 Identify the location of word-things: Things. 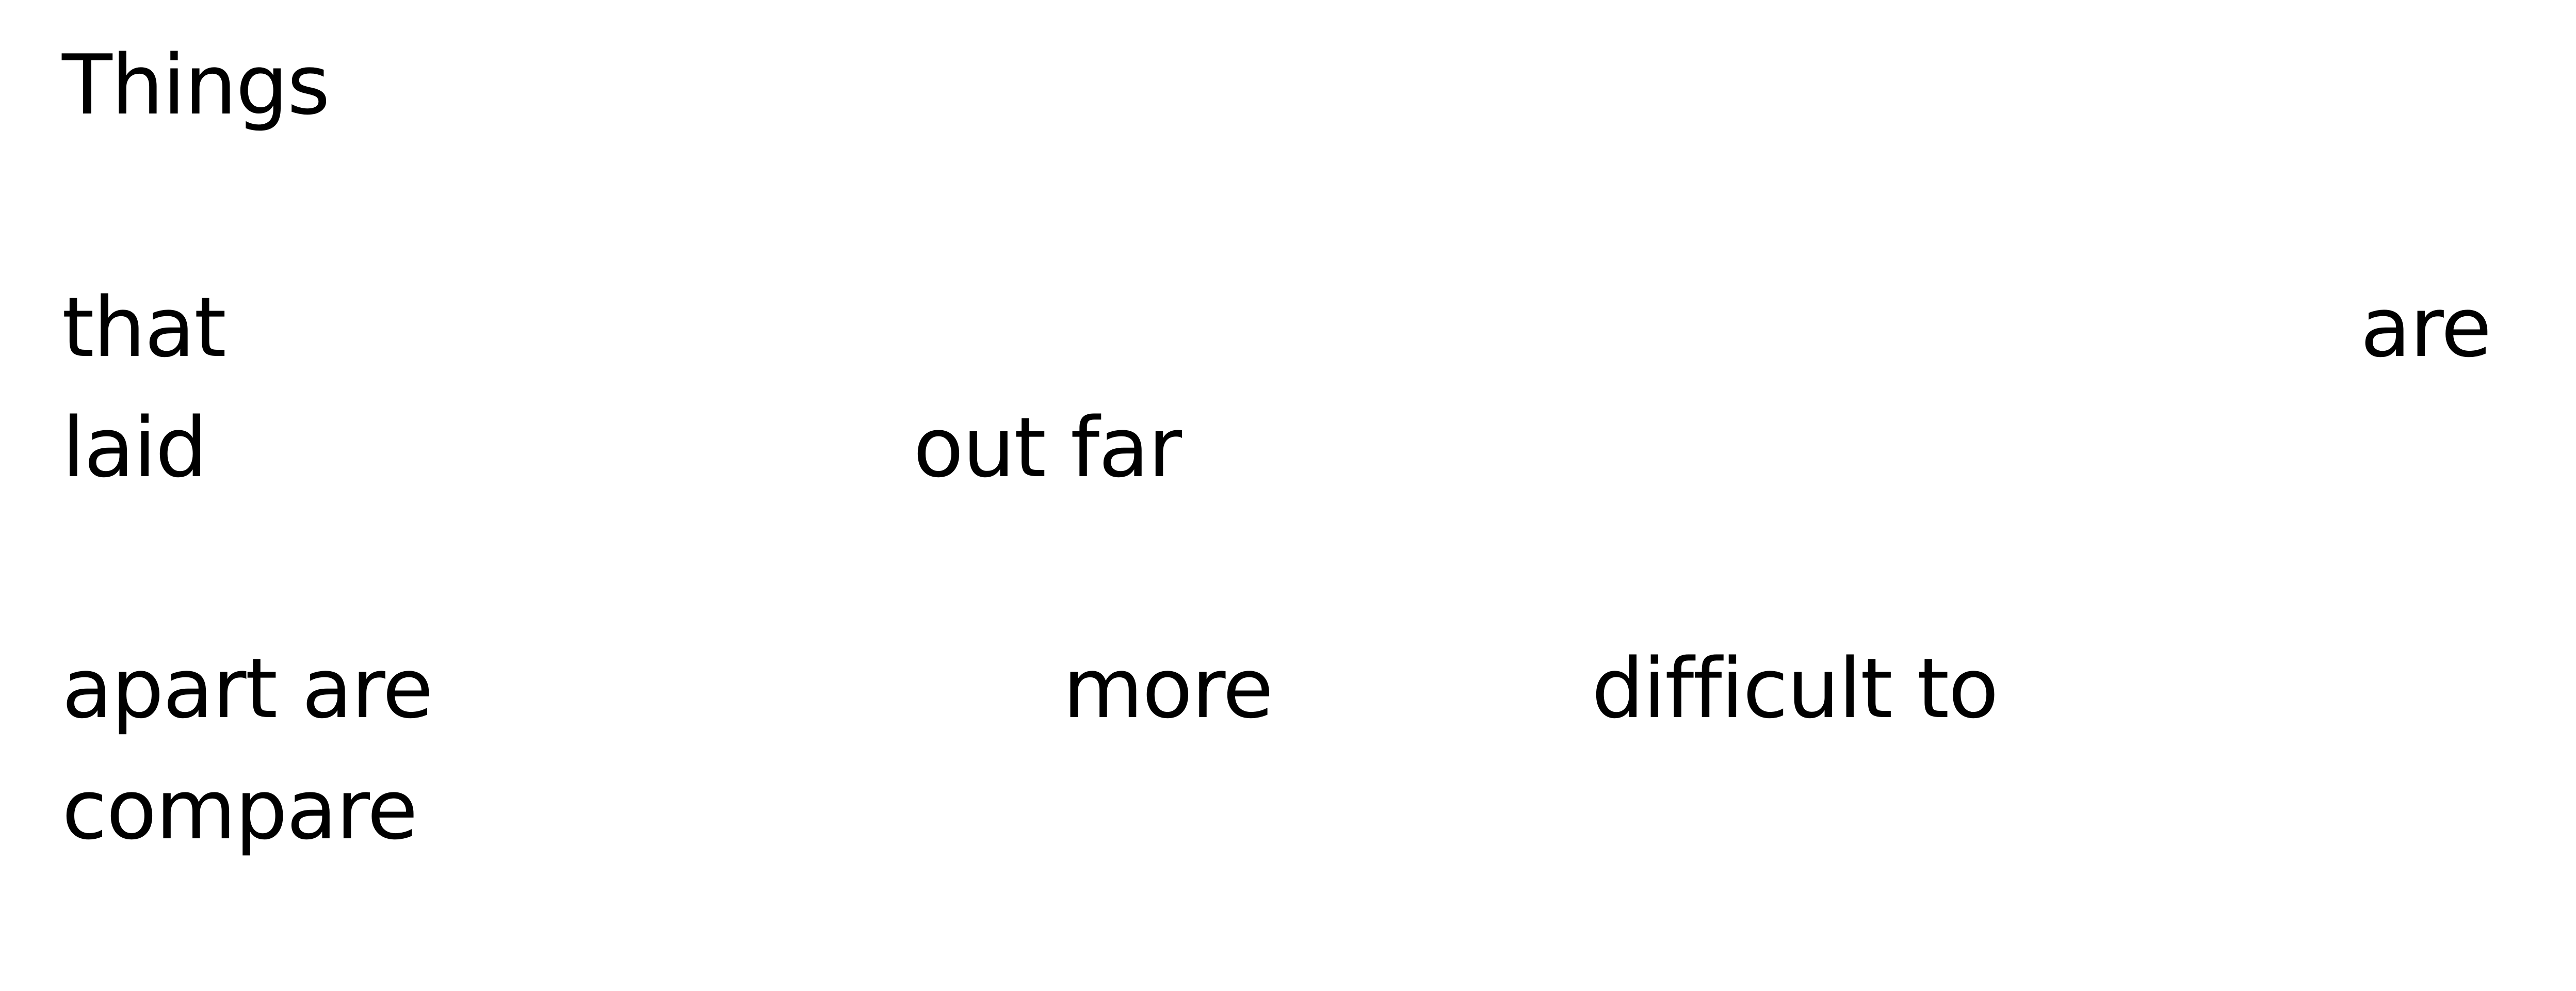
(196, 85).